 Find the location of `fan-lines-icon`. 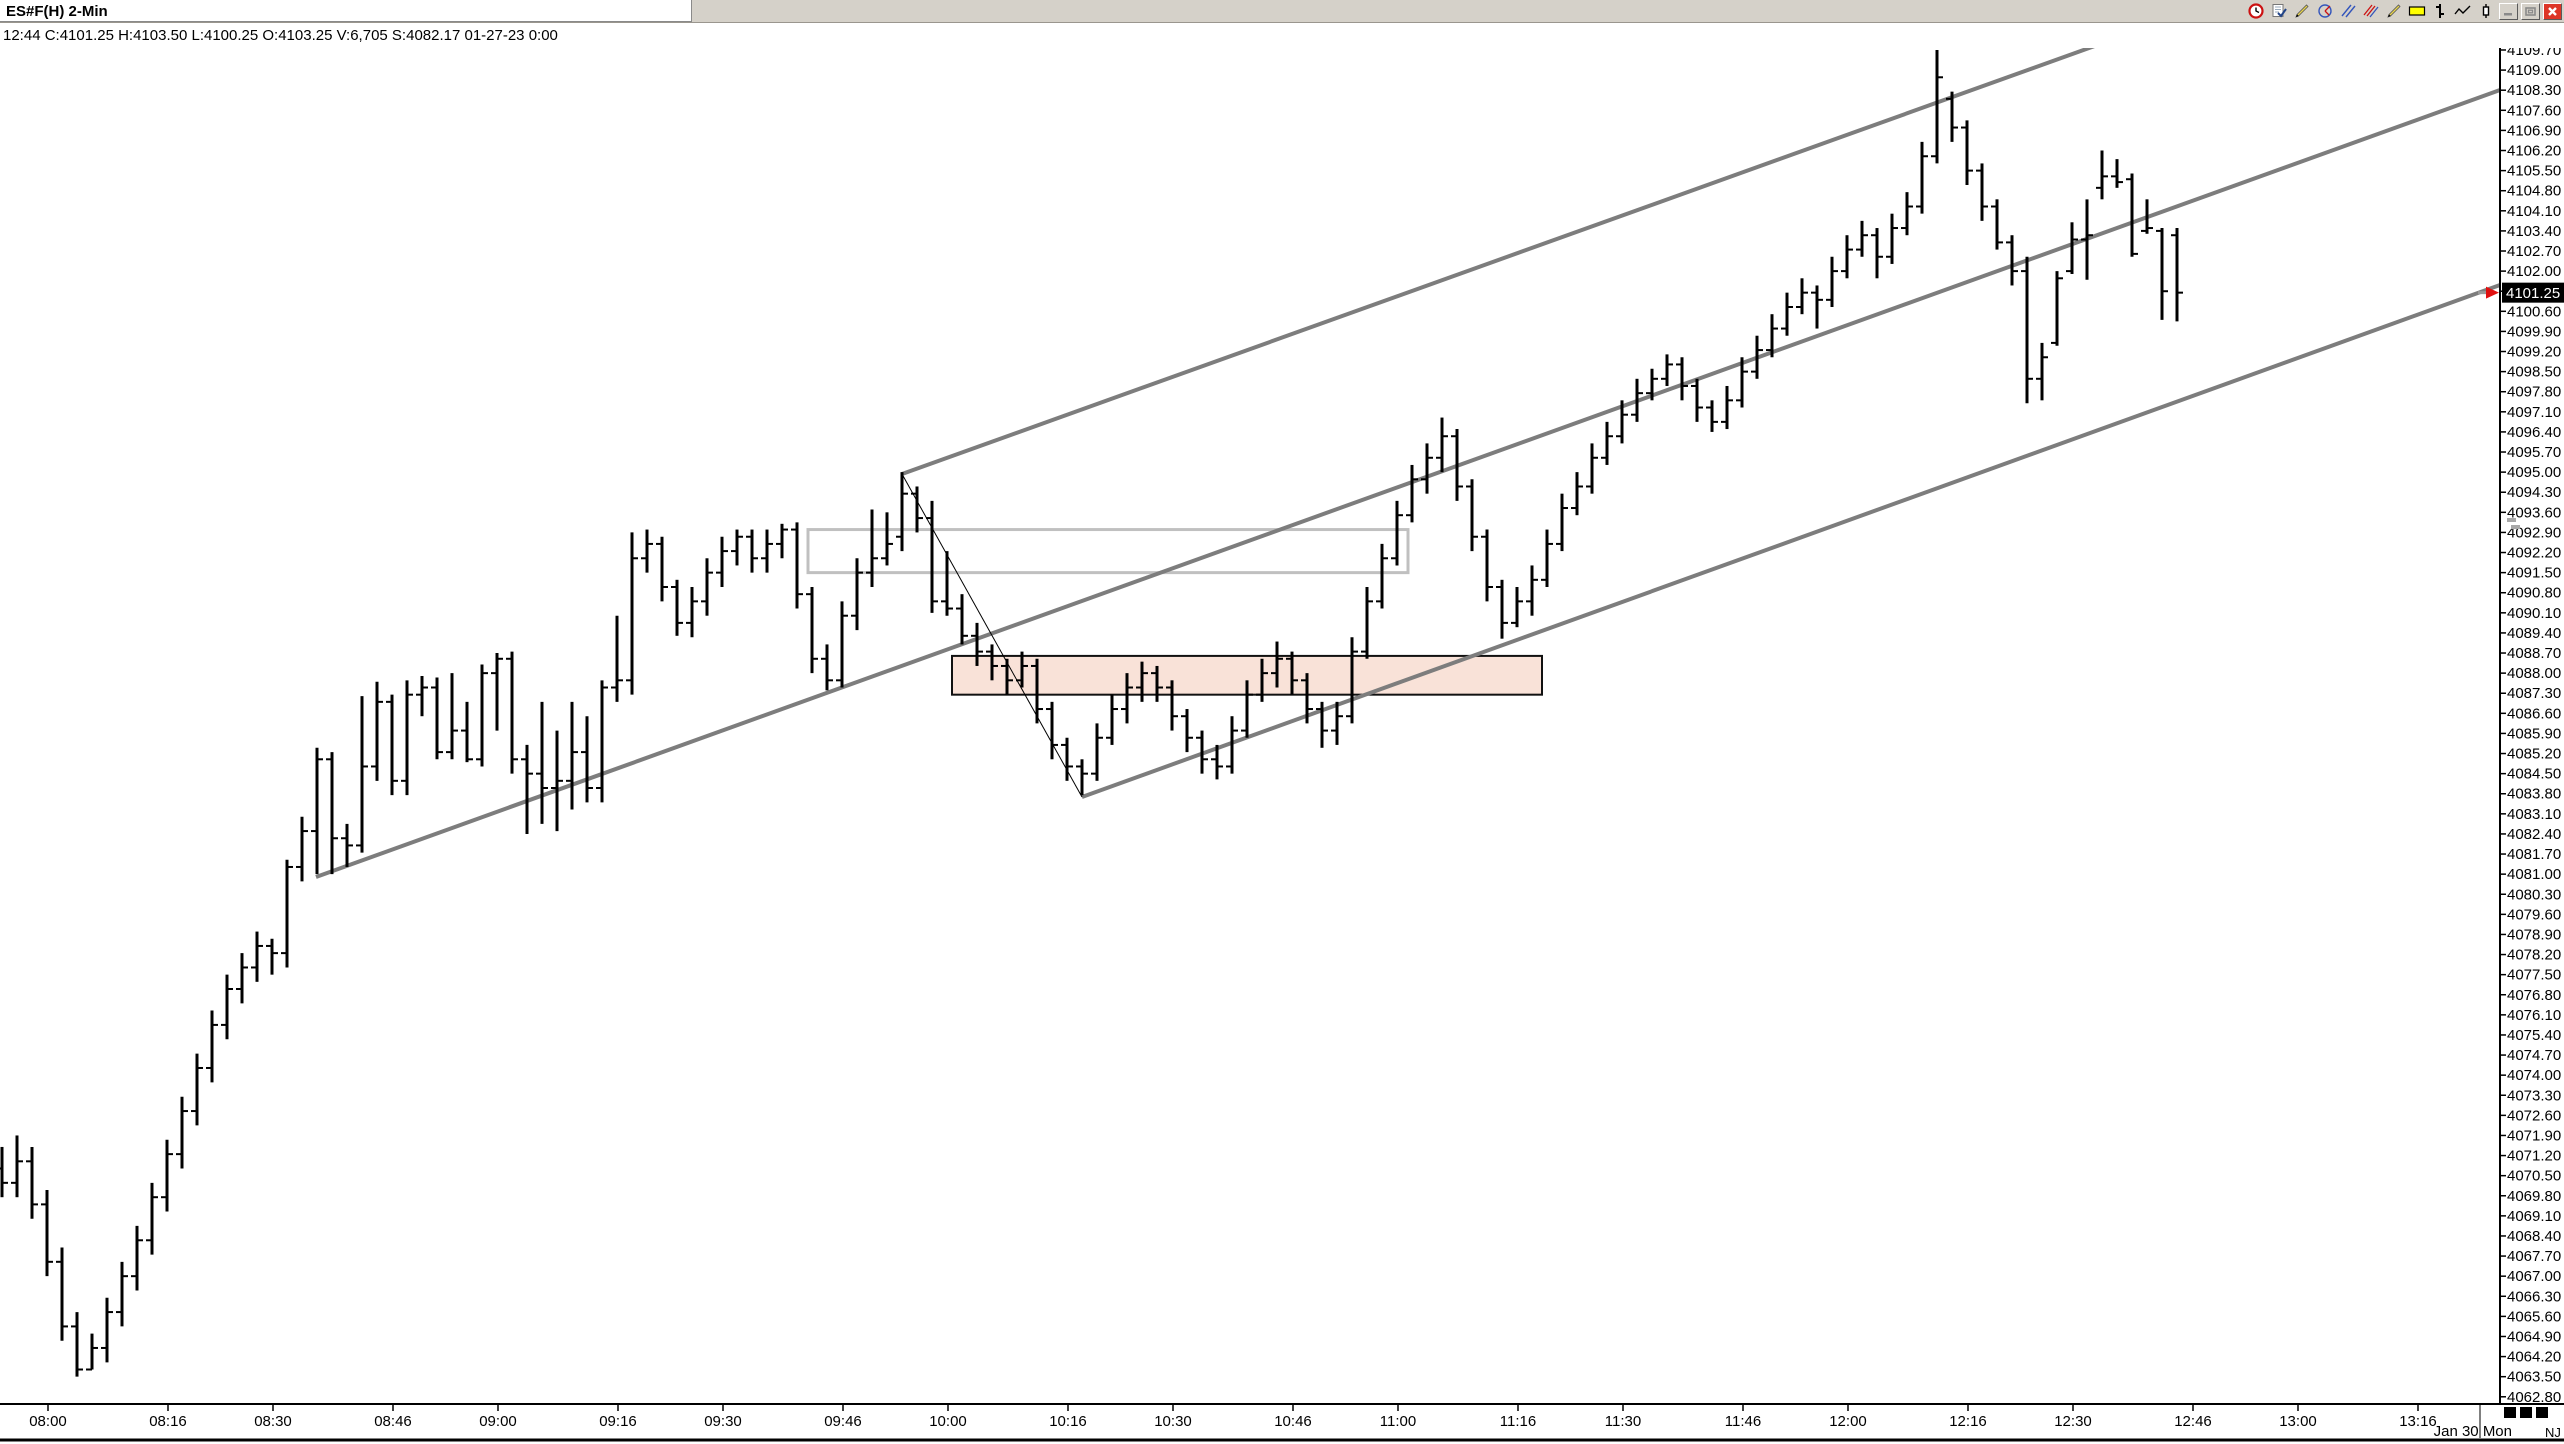

fan-lines-icon is located at coordinates (2371, 11).